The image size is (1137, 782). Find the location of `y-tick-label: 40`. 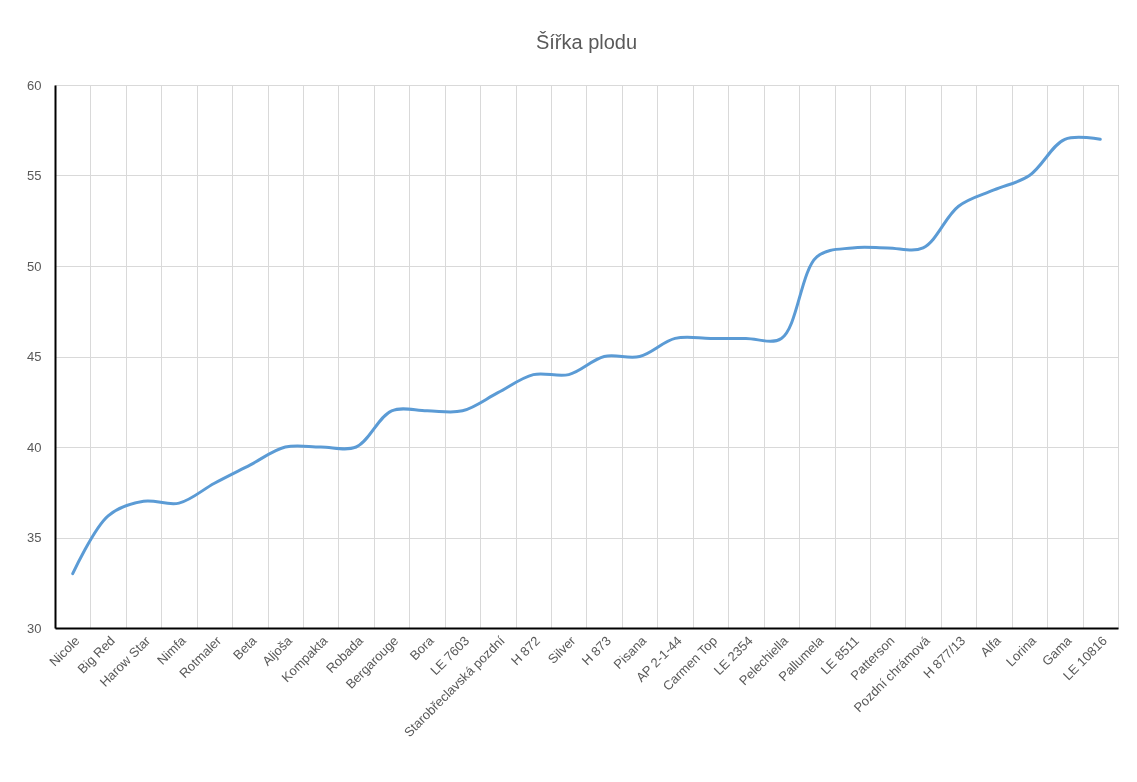

y-tick-label: 40 is located at coordinates (34, 447).